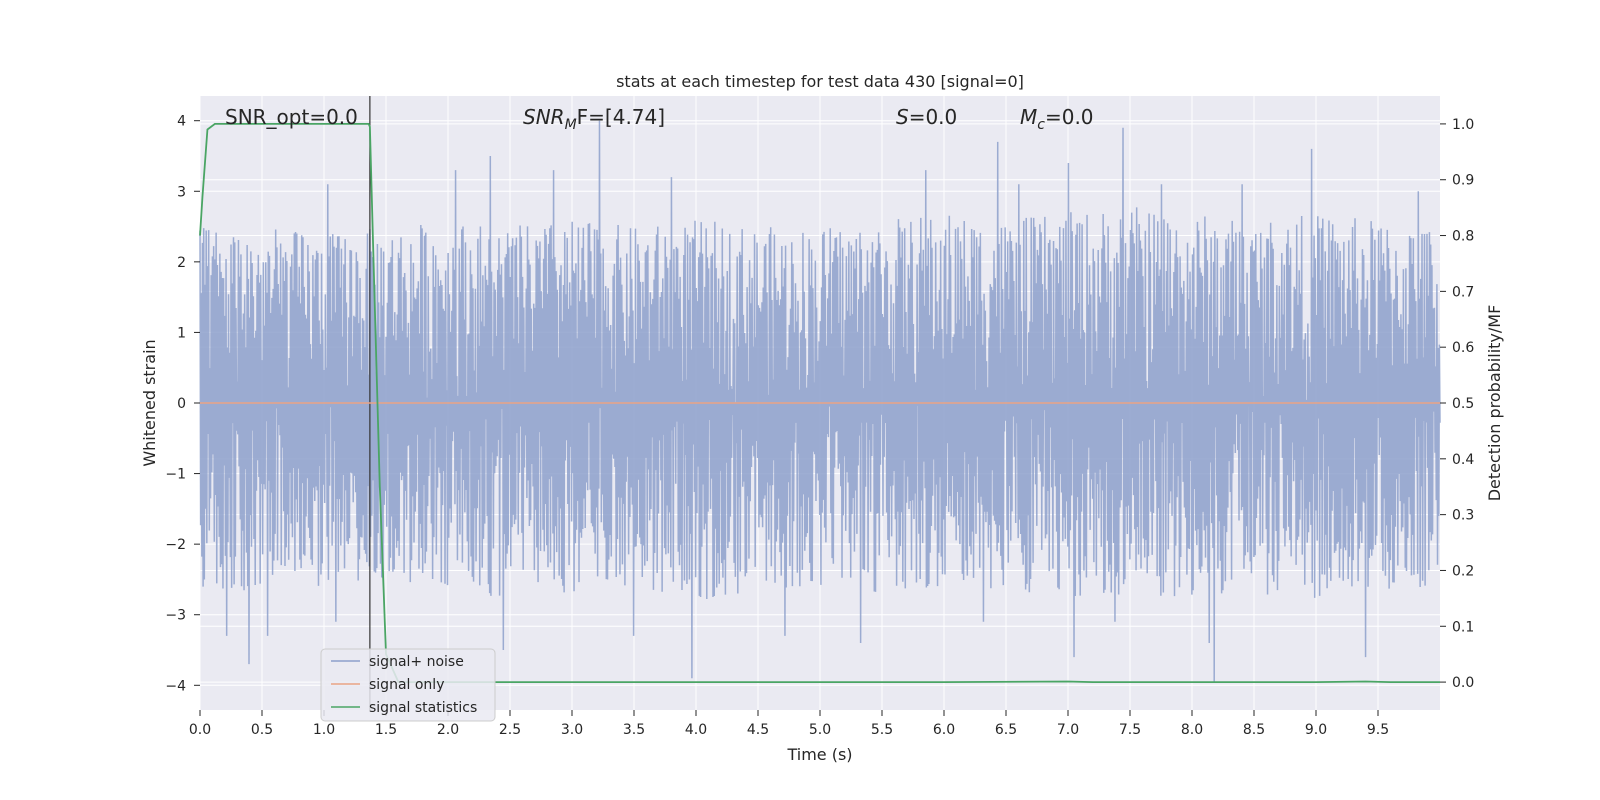 This screenshot has width=1600, height=800. Describe the element at coordinates (416, 662) in the screenshot. I see `legend-label-signal-noise: signal+ noise` at that location.